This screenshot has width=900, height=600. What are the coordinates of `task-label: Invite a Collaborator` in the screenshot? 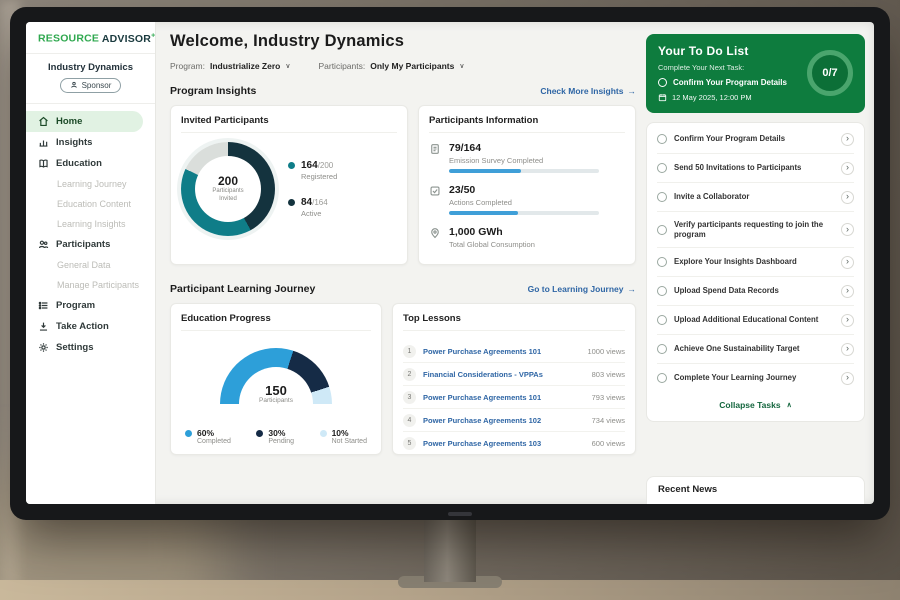 It's located at (712, 196).